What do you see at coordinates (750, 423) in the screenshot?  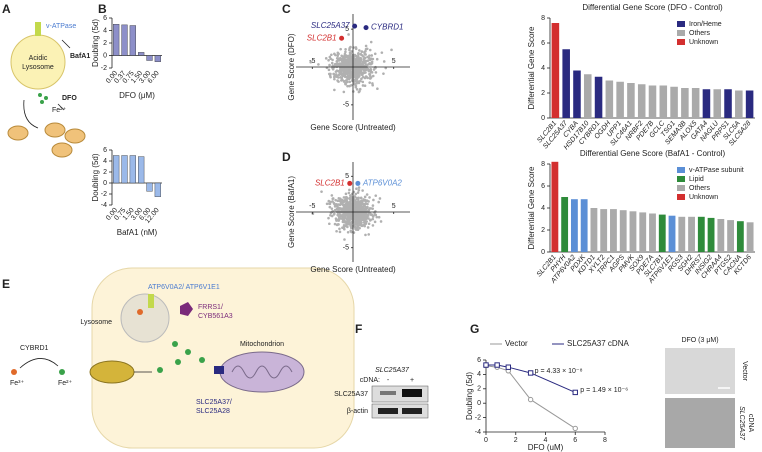 I see `row-label: cDNA` at bounding box center [750, 423].